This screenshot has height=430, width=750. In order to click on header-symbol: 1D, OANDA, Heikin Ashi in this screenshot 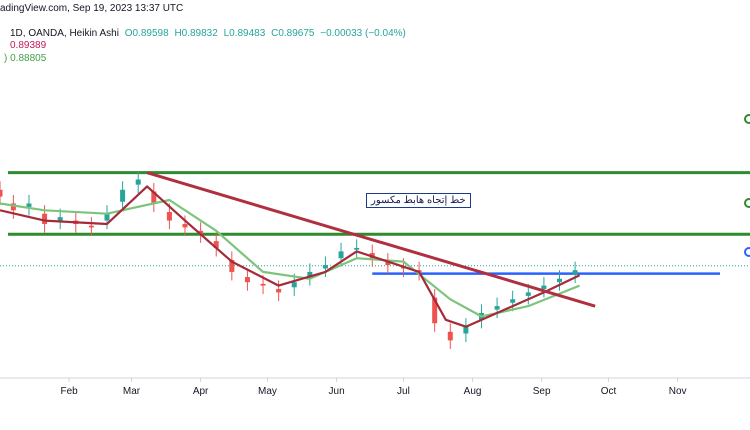, I will do `click(64, 33)`.